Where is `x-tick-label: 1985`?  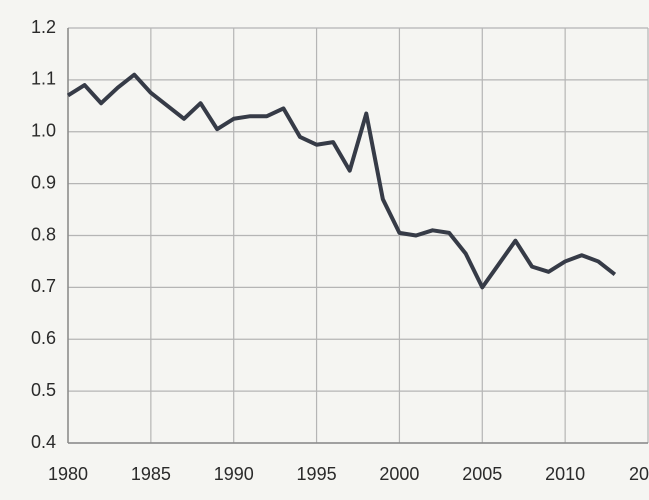
x-tick-label: 1985 is located at coordinates (151, 474).